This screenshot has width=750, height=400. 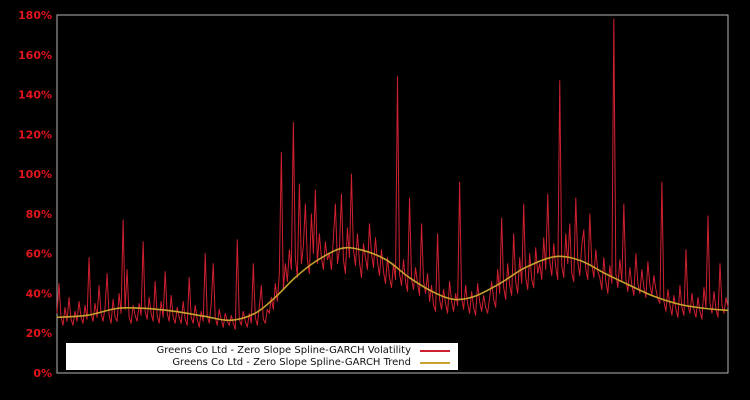 I want to click on y-tick-label: 40%, so click(x=39, y=293).